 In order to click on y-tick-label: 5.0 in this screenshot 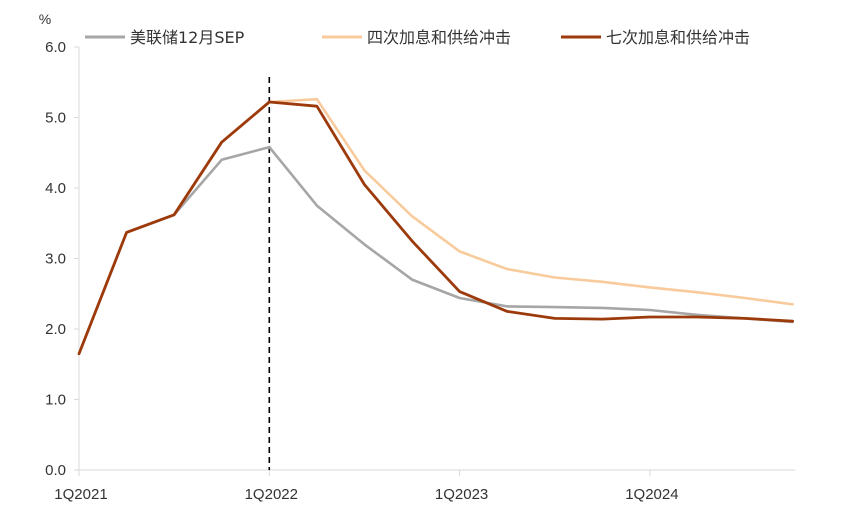, I will do `click(55, 118)`.